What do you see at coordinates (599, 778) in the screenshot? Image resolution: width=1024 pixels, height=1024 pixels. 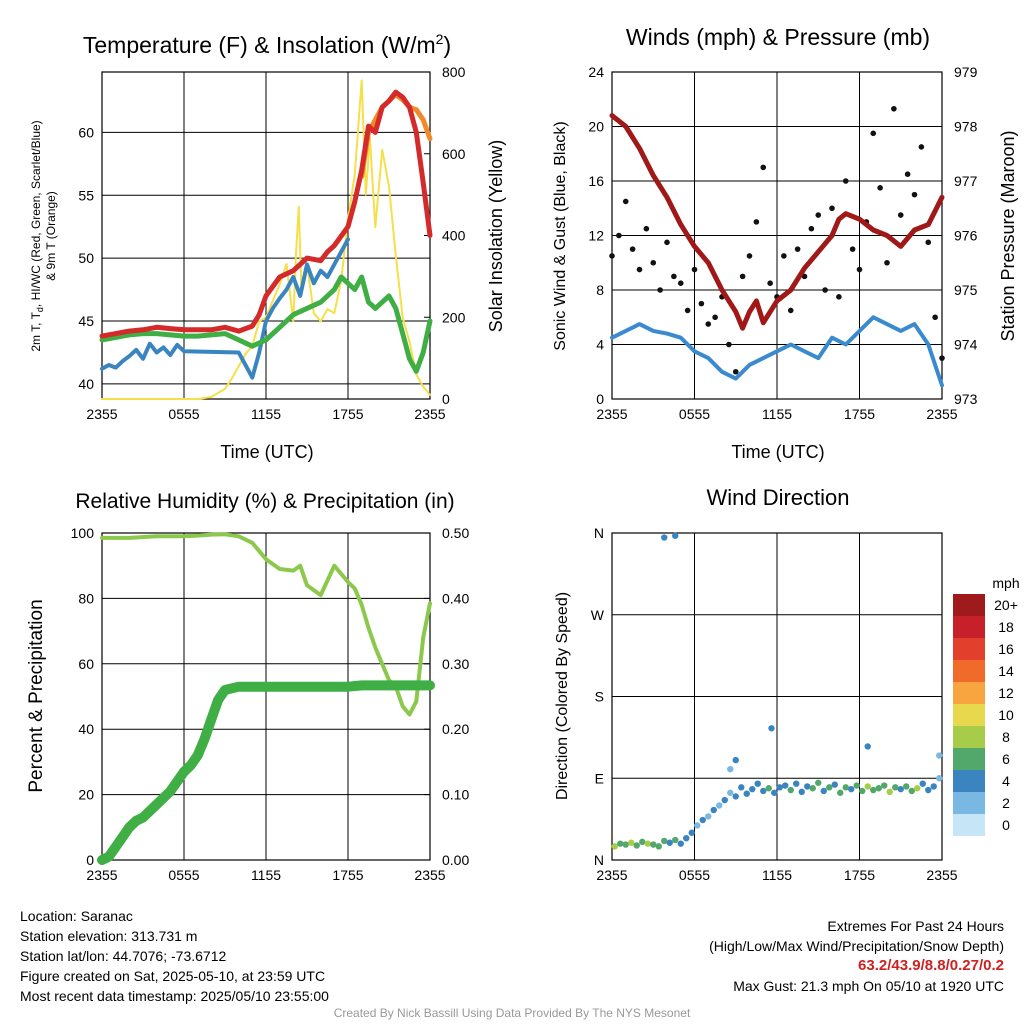 I see `y-tick-label: E` at bounding box center [599, 778].